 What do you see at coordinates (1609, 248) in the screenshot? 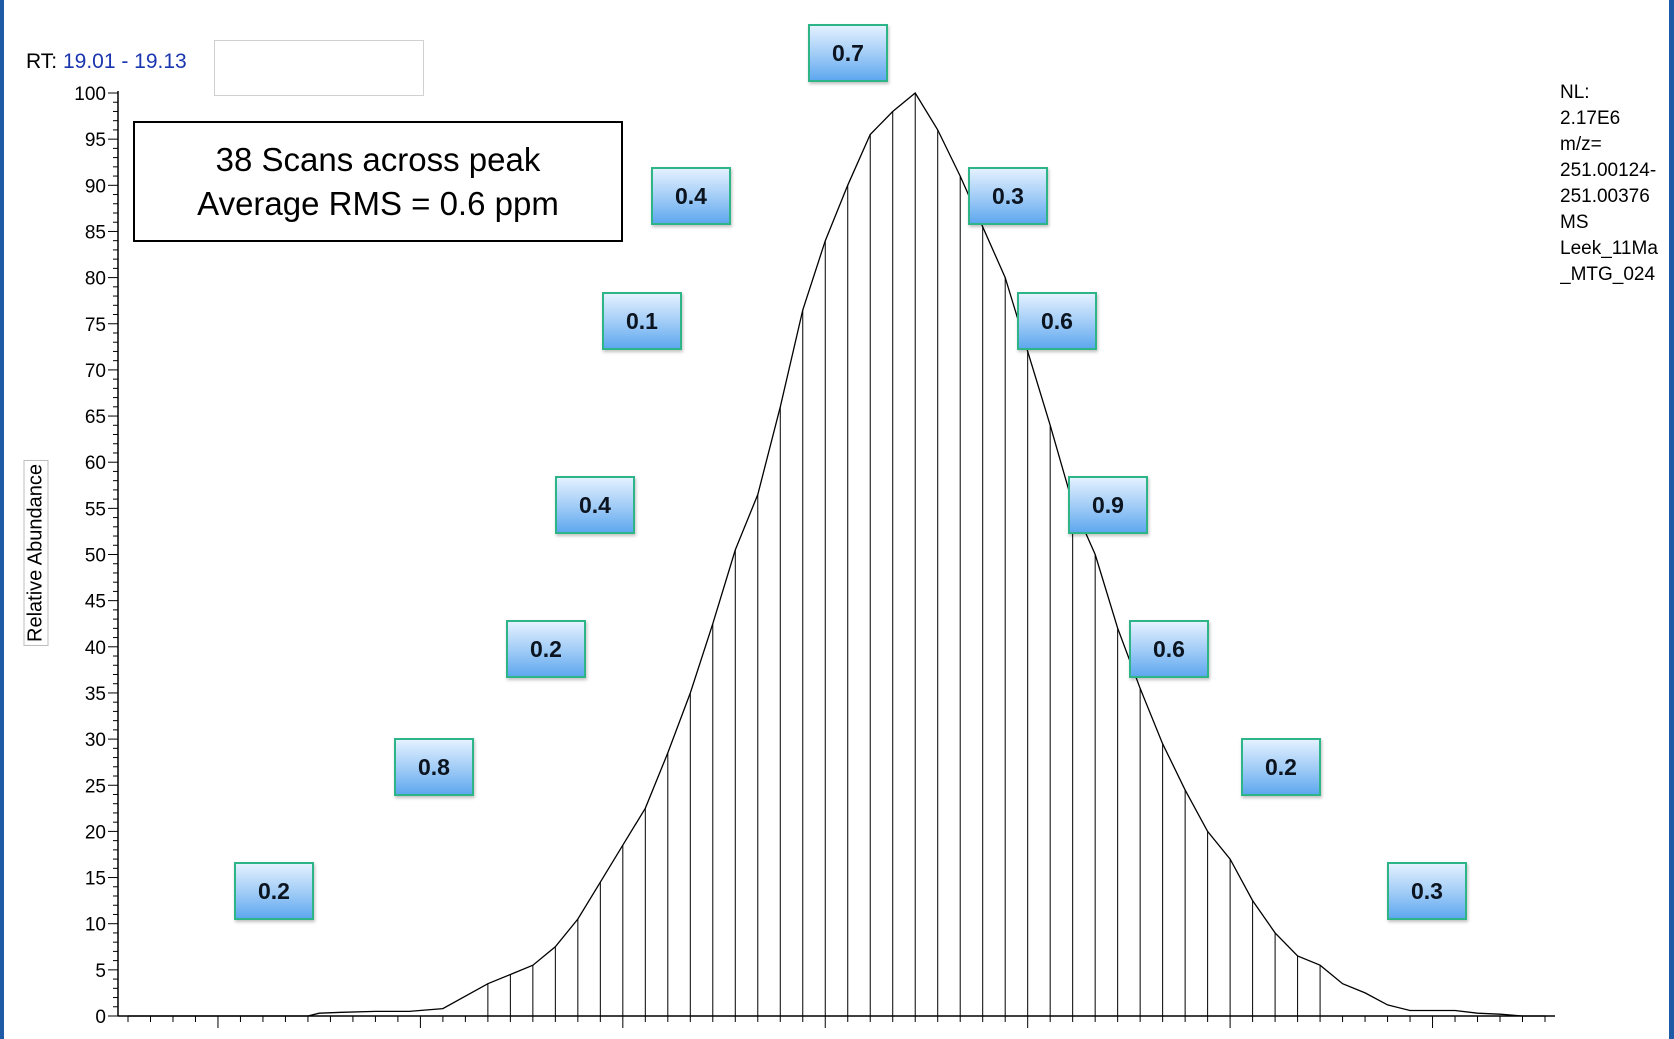
I see `info-line: Leek_11Ma` at bounding box center [1609, 248].